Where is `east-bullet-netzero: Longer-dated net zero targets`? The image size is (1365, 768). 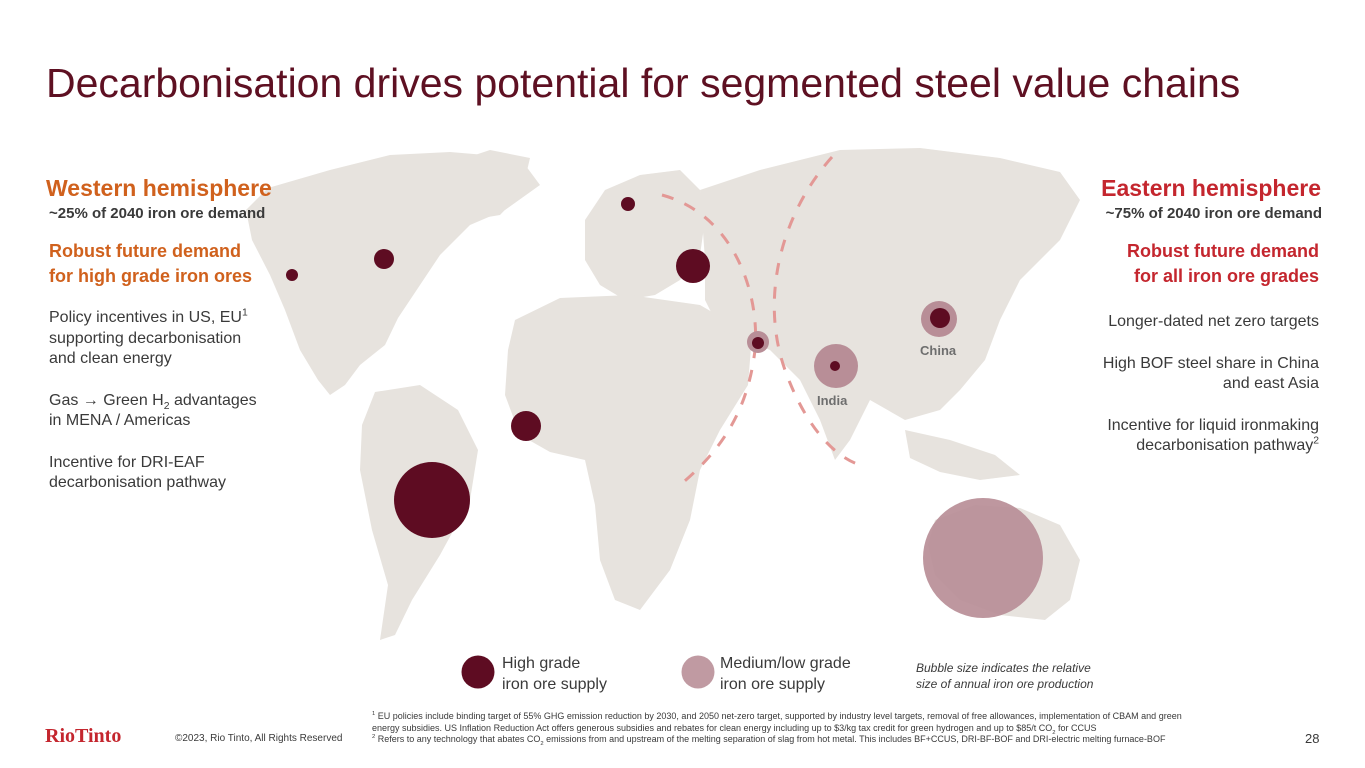
east-bullet-netzero: Longer-dated net zero targets is located at coordinates (1169, 322).